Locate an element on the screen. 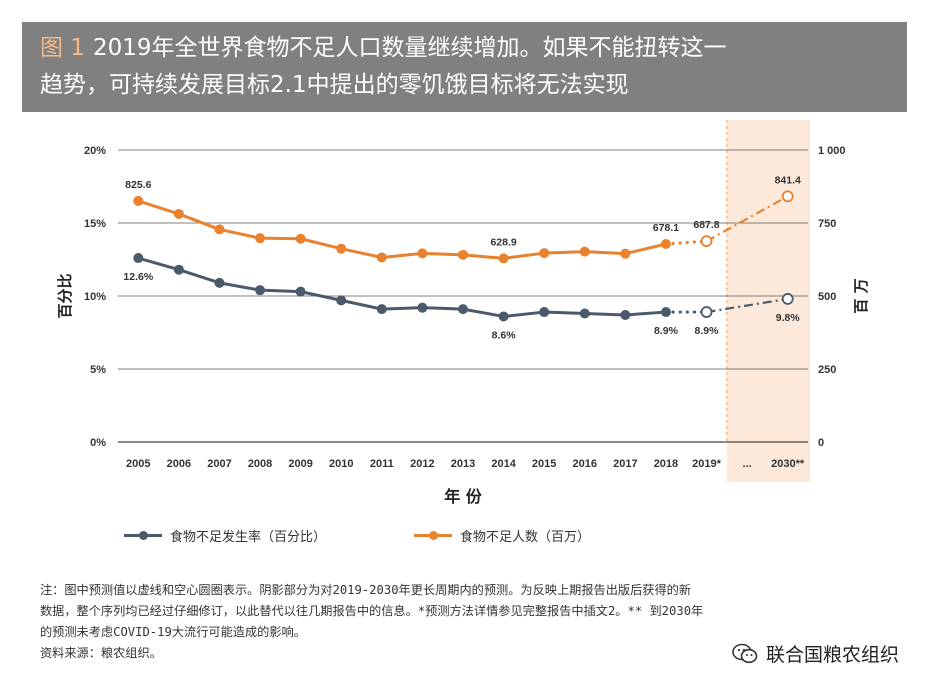 This screenshot has height=691, width=927. x-tick-label: 2014 is located at coordinates (503, 464).